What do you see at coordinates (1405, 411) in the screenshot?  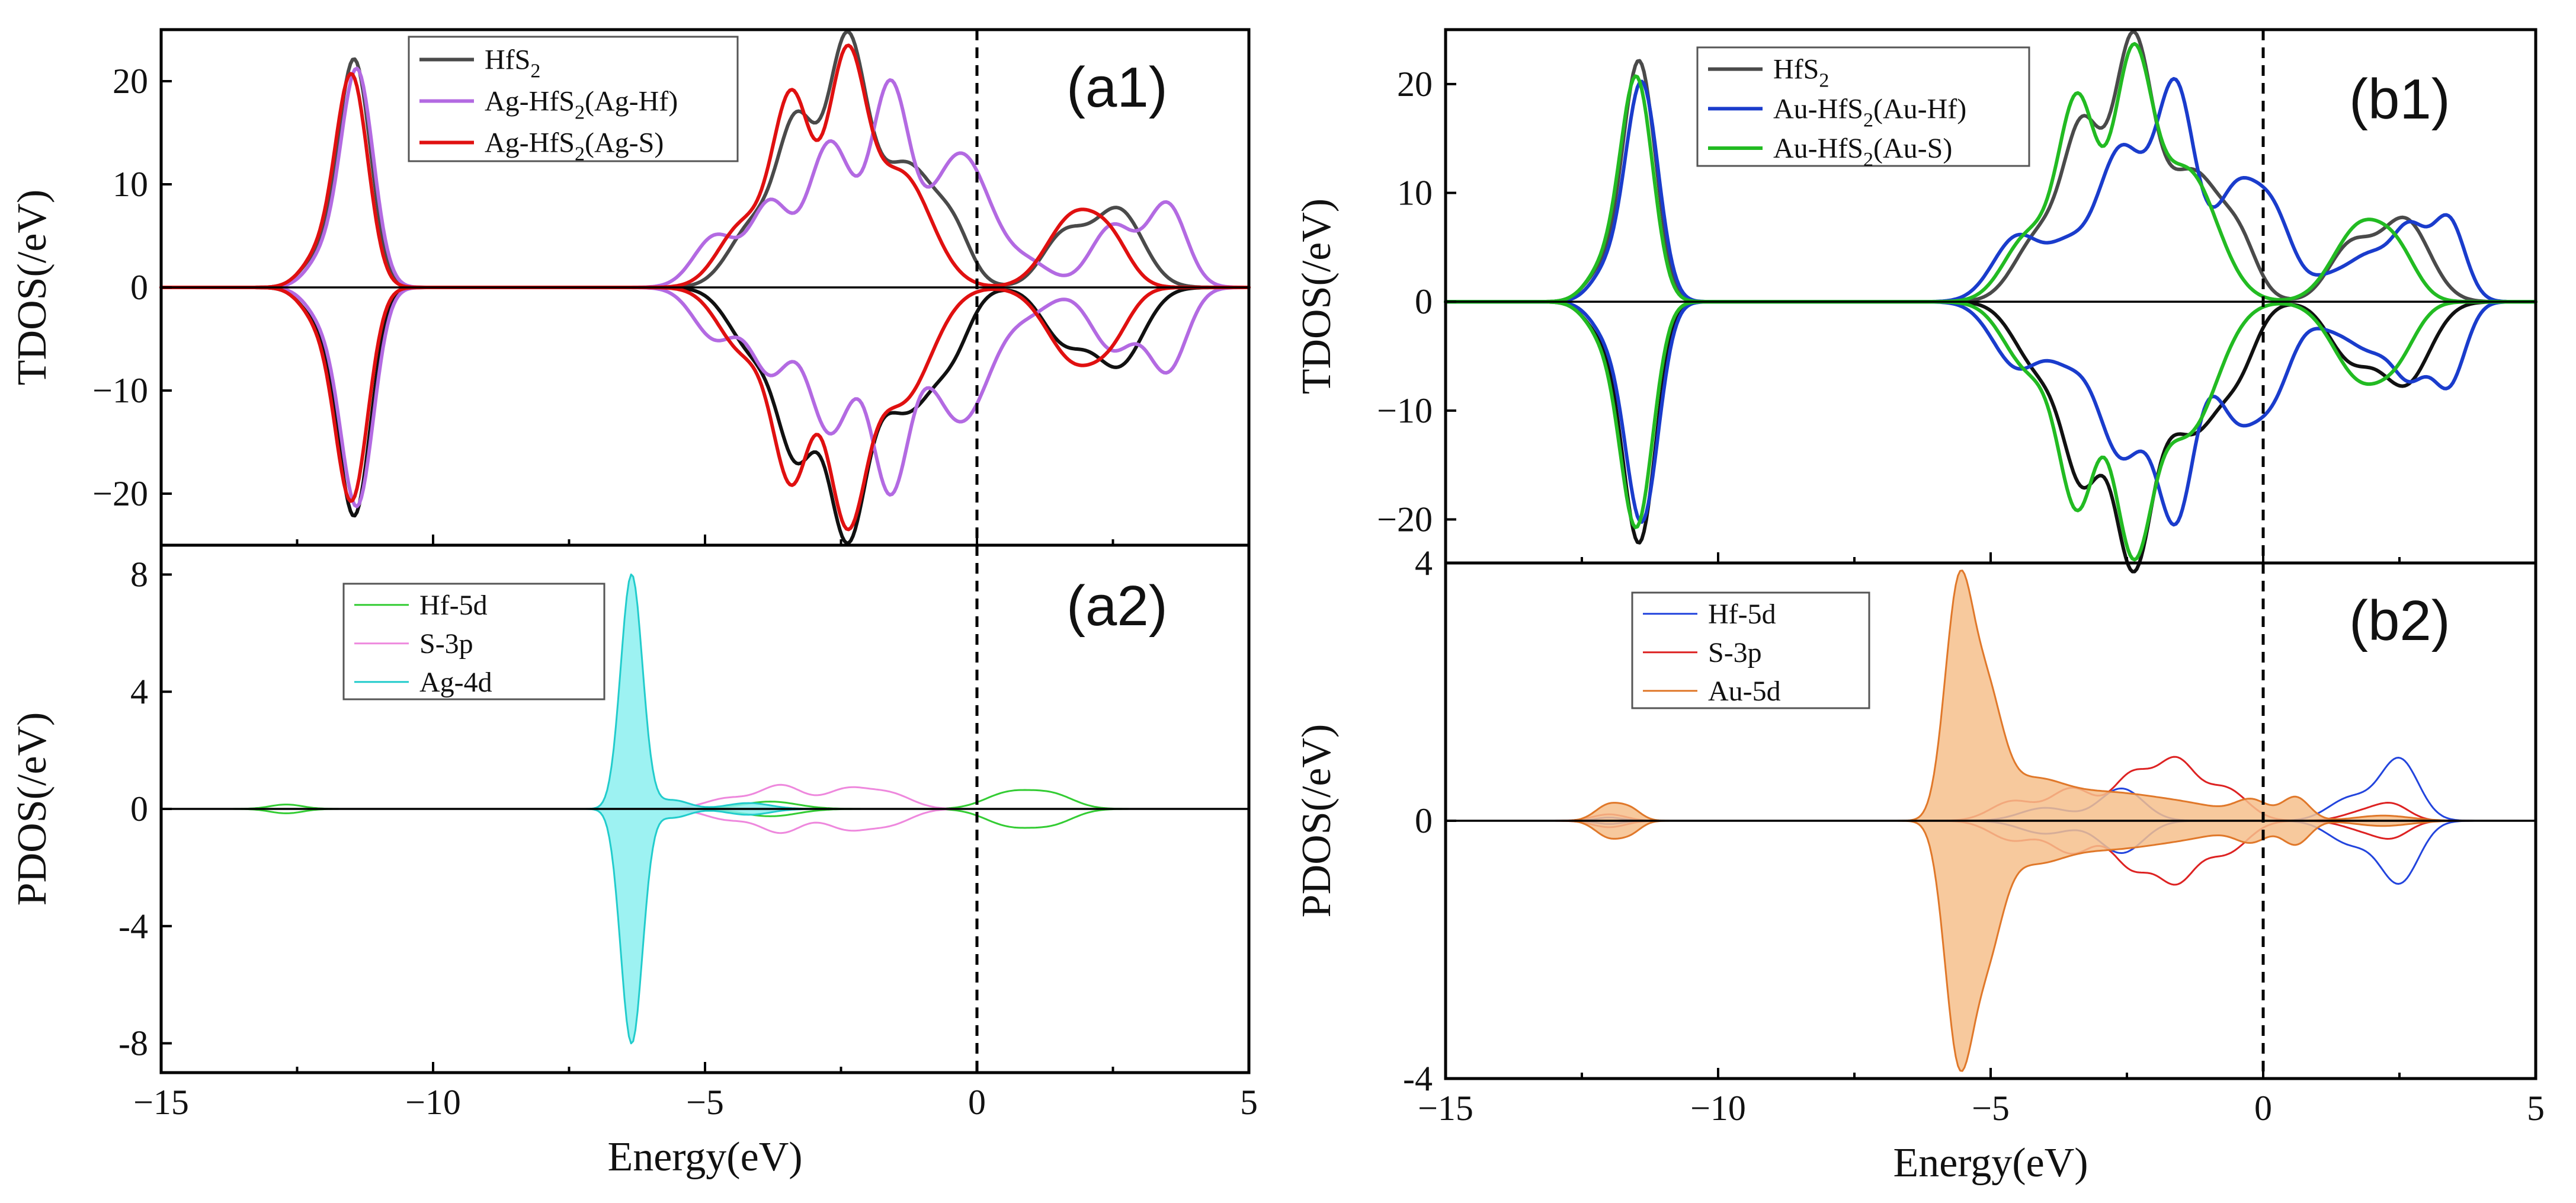 I see `b1-ytick-label: −10` at bounding box center [1405, 411].